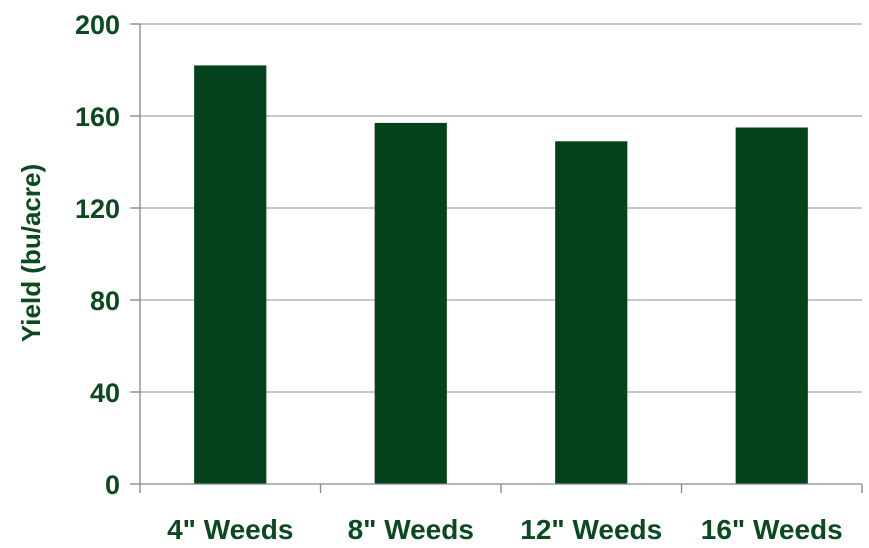  I want to click on x-category-label: 4" Weeds, so click(230, 529).